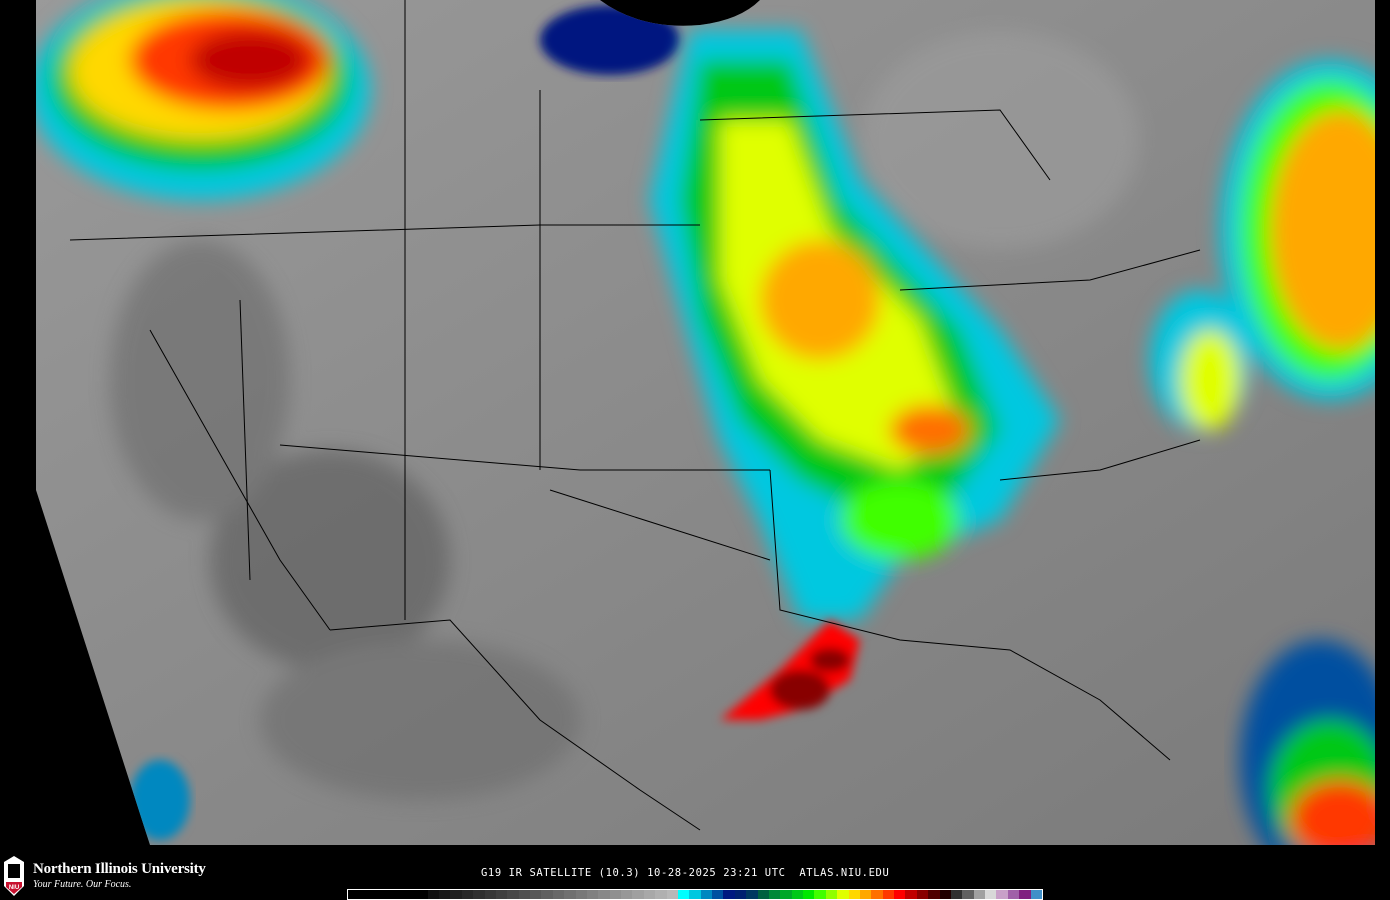  What do you see at coordinates (203, 100) in the screenshot?
I see `cloud-northwest` at bounding box center [203, 100].